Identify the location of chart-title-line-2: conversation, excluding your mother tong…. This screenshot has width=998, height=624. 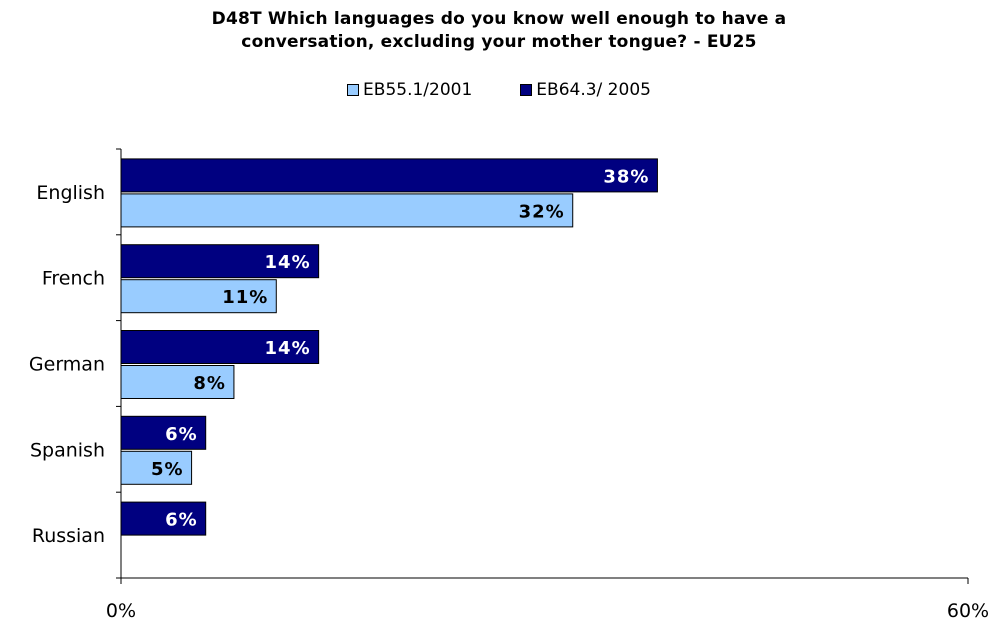
(499, 42).